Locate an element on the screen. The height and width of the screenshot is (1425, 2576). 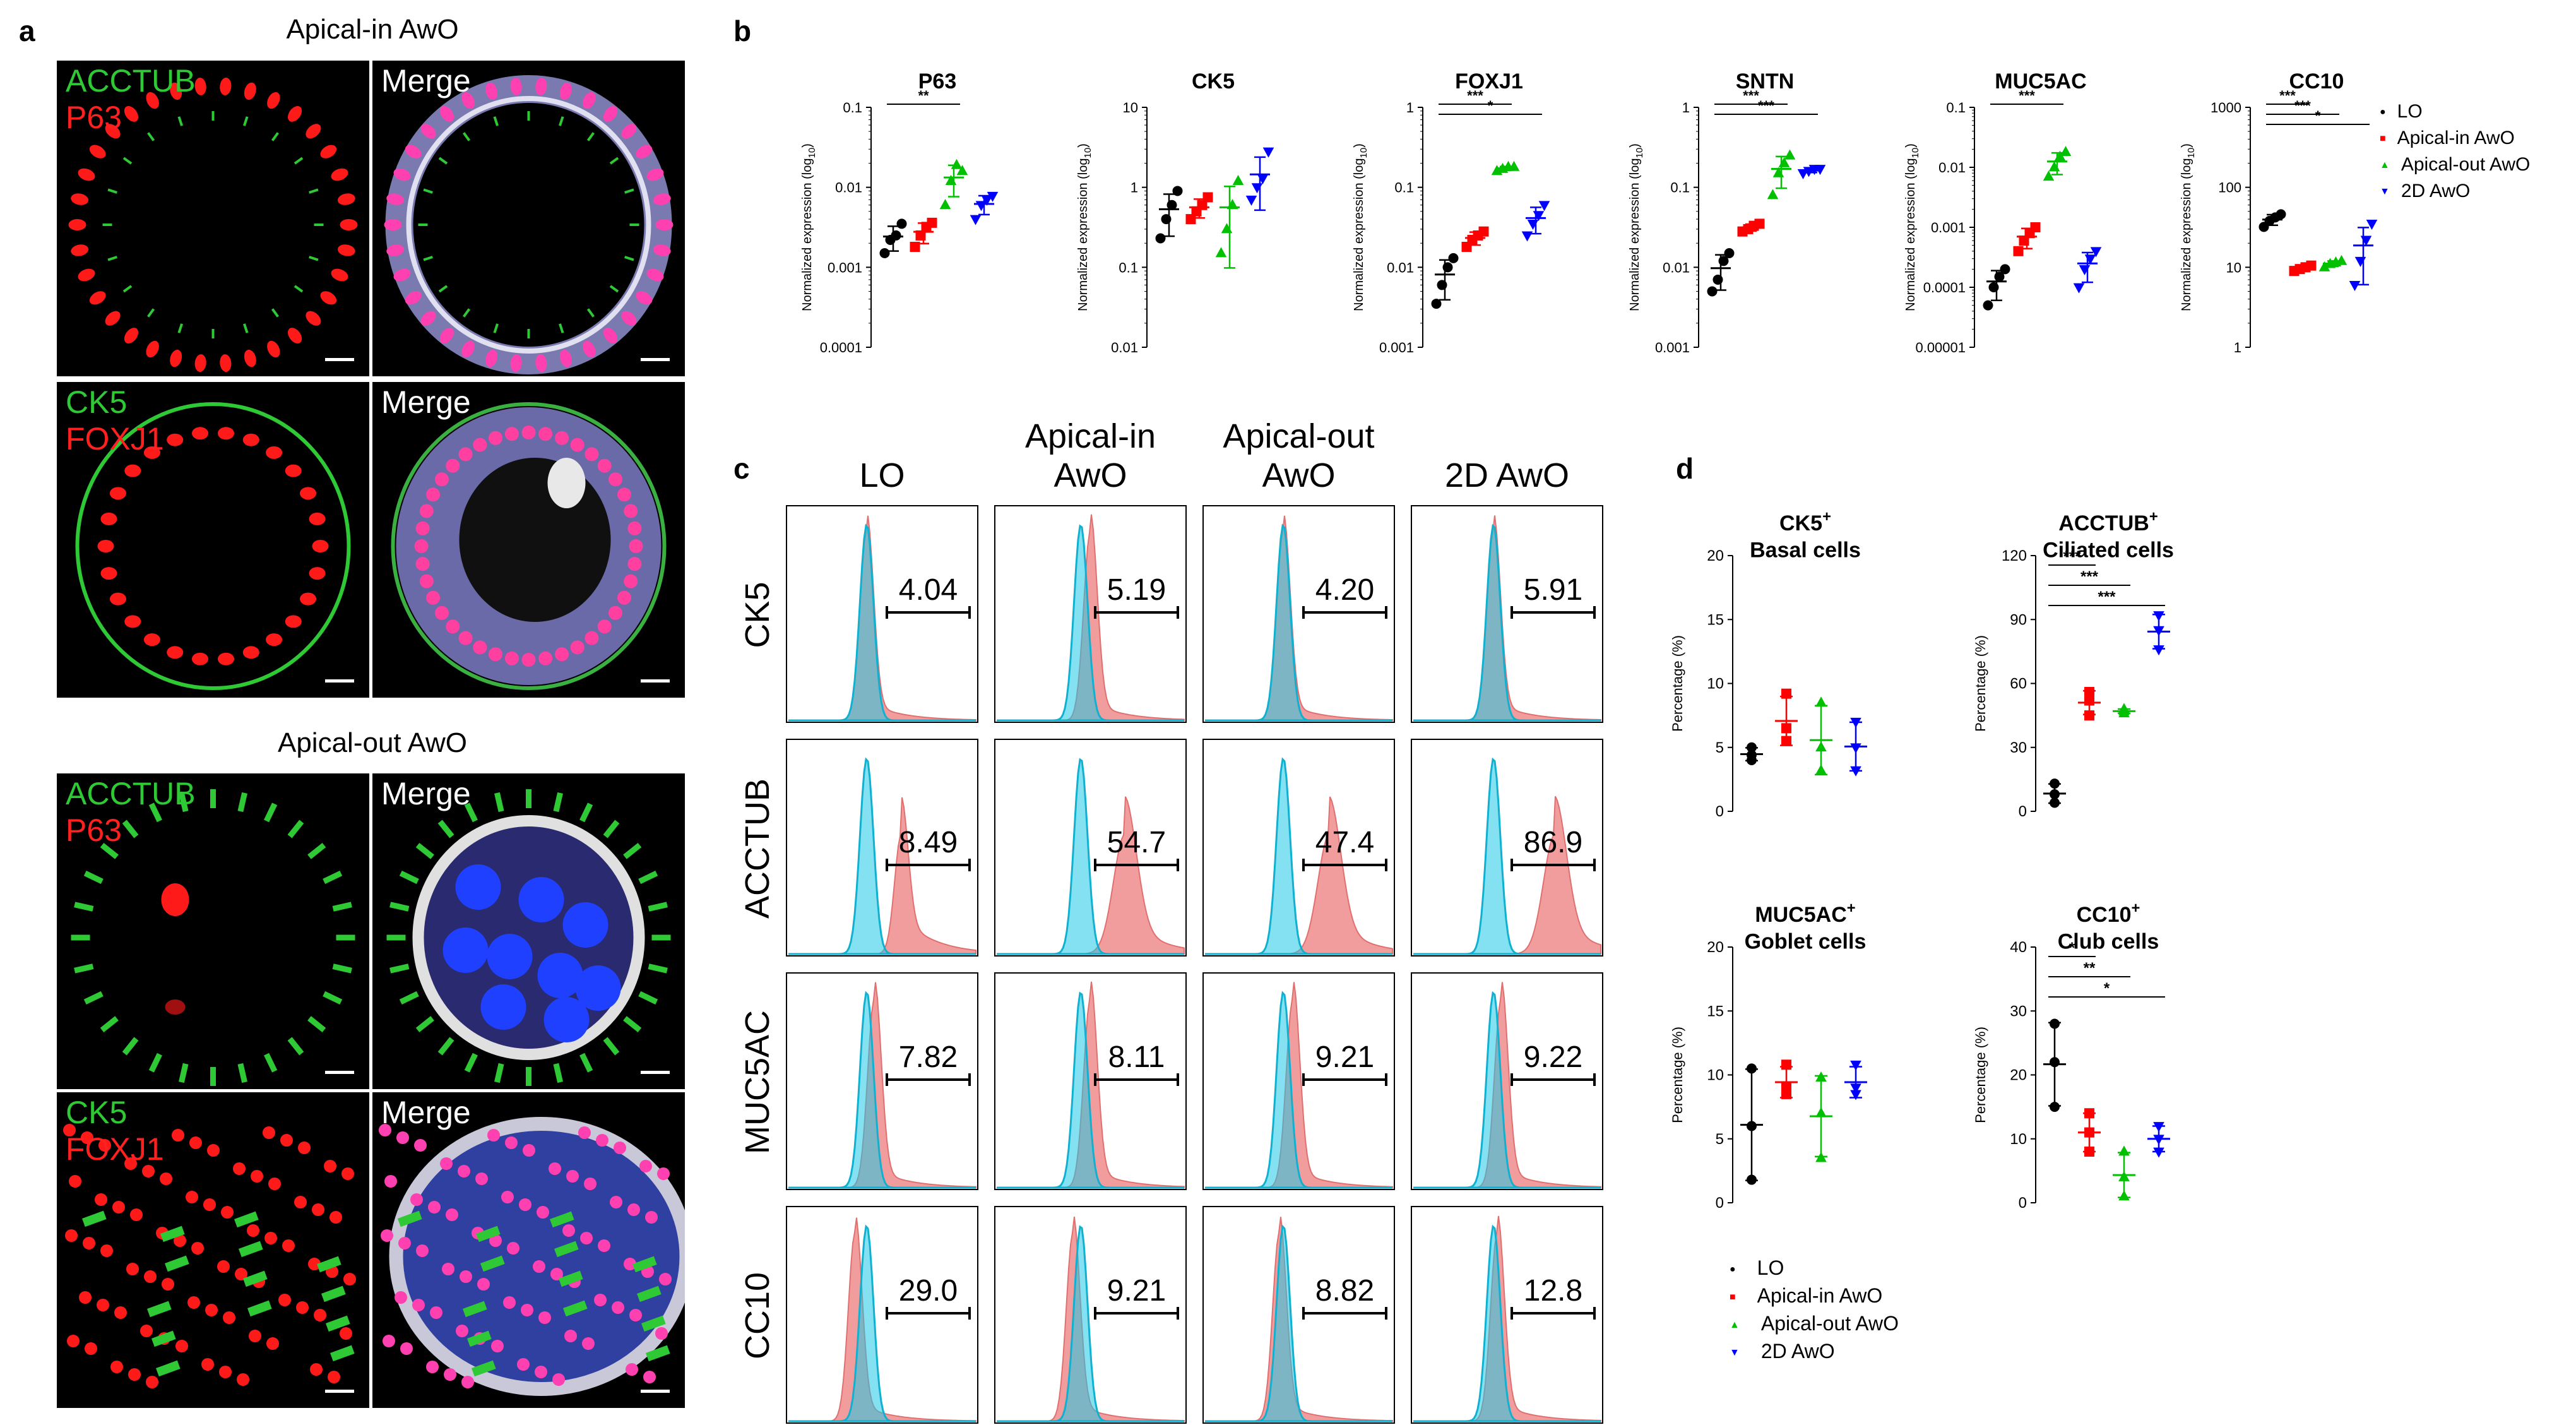
y-axis-label: Percentage (%) is located at coordinates (1678, 683).